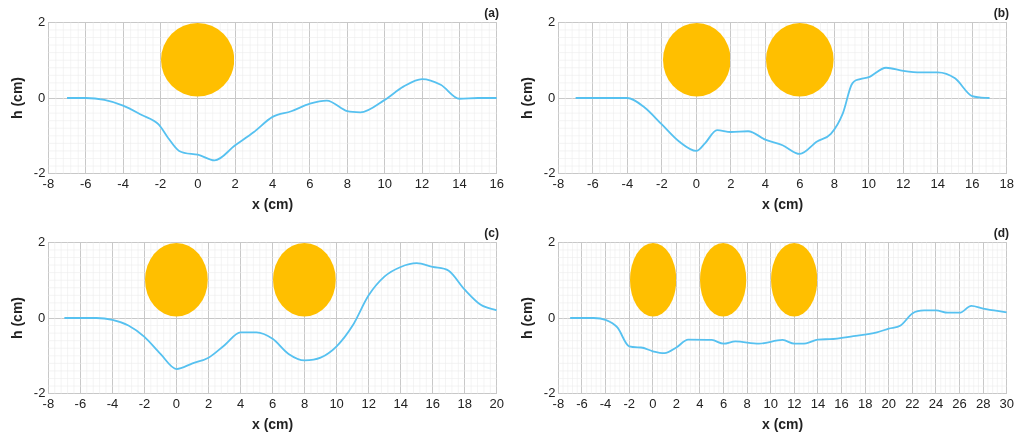  Describe the element at coordinates (959, 403) in the screenshot. I see `x-tick-label: 26` at that location.